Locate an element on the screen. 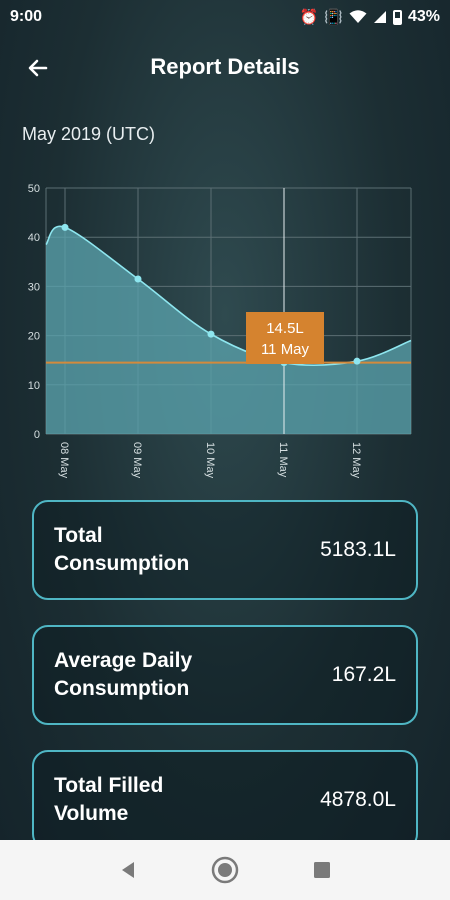  battery-icon is located at coordinates (397, 17).